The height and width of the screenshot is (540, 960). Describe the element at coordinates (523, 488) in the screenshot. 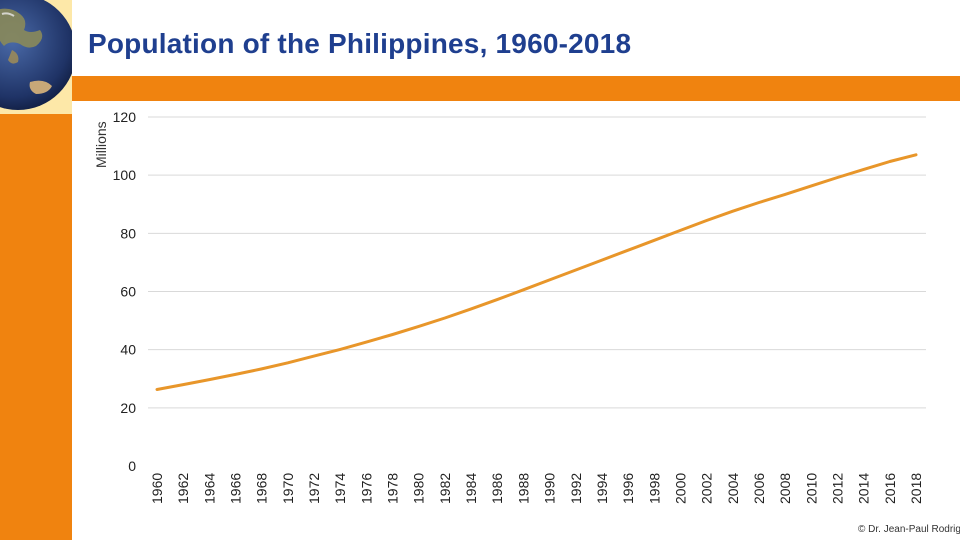

I see `x-tick-label: 1988` at that location.